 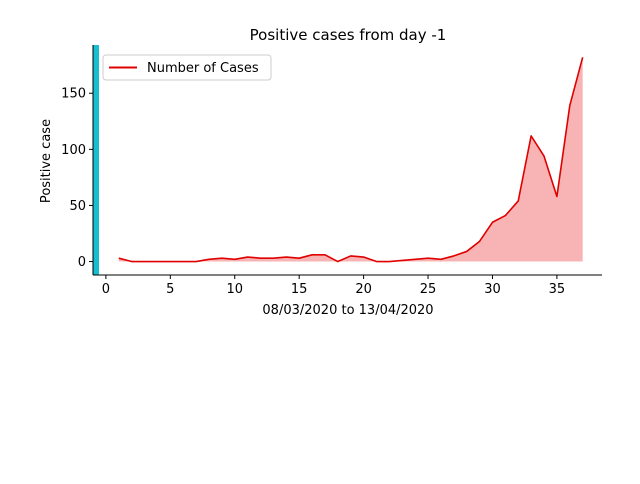 What do you see at coordinates (234, 289) in the screenshot?
I see `x-tick-label: 10` at bounding box center [234, 289].